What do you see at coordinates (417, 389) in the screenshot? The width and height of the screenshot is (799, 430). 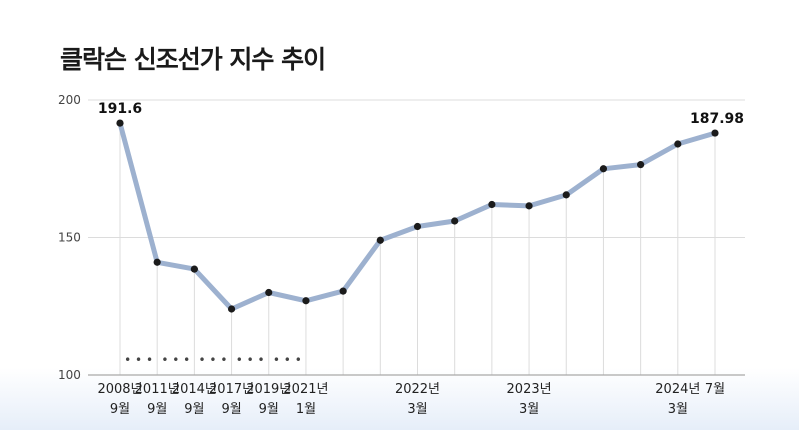 I see `x-tick-label: 2022년` at bounding box center [417, 389].